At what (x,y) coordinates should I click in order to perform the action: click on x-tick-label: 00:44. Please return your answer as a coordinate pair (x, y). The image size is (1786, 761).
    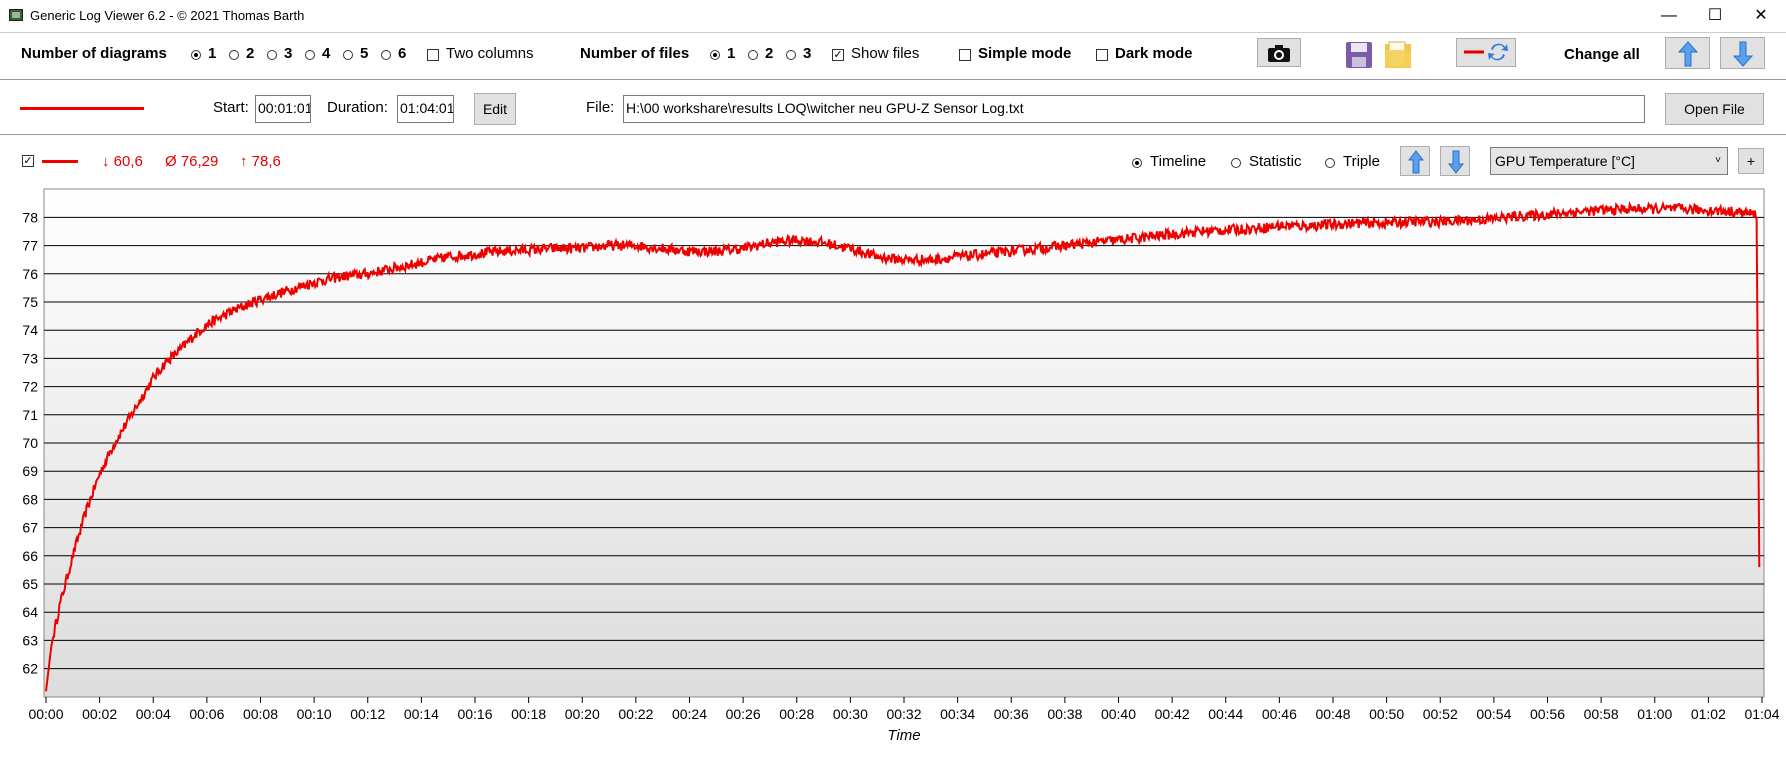
    Looking at the image, I should click on (1225, 714).